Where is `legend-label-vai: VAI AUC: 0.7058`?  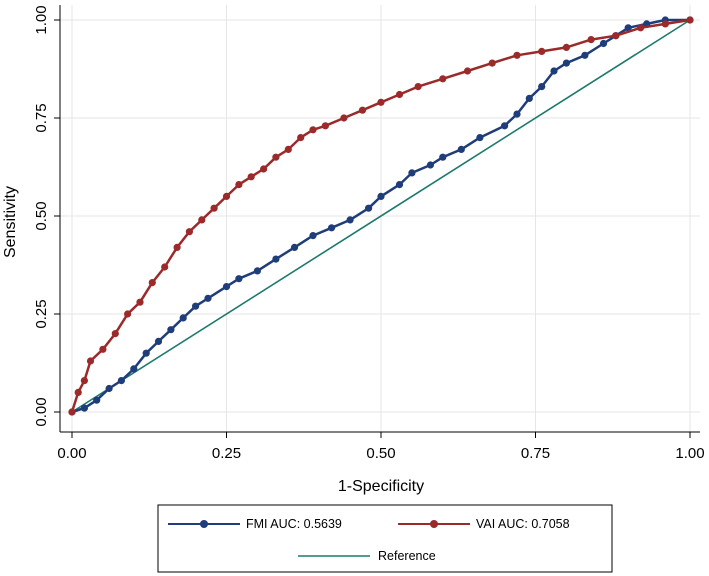
legend-label-vai: VAI AUC: 0.7058 is located at coordinates (523, 524).